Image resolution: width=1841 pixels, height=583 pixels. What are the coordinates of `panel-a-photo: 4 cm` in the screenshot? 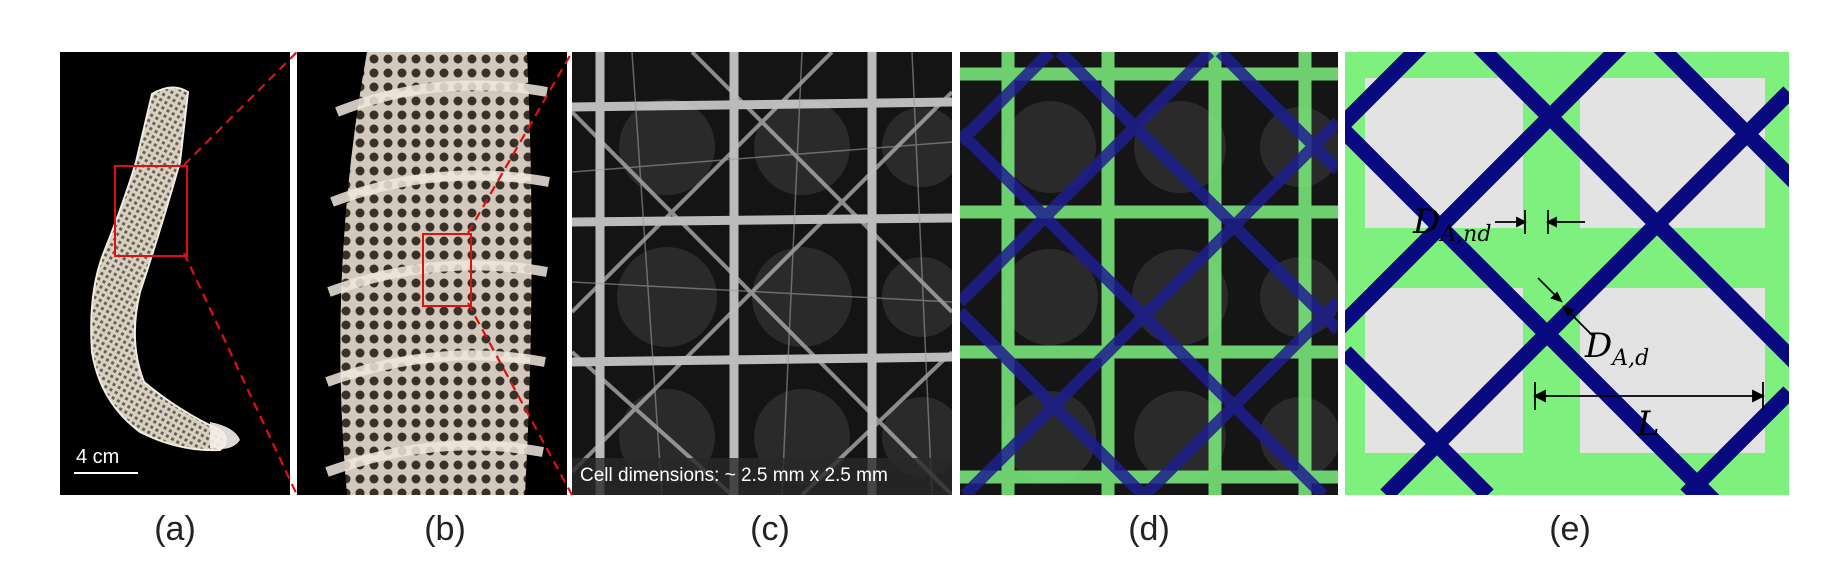 It's located at (175, 273).